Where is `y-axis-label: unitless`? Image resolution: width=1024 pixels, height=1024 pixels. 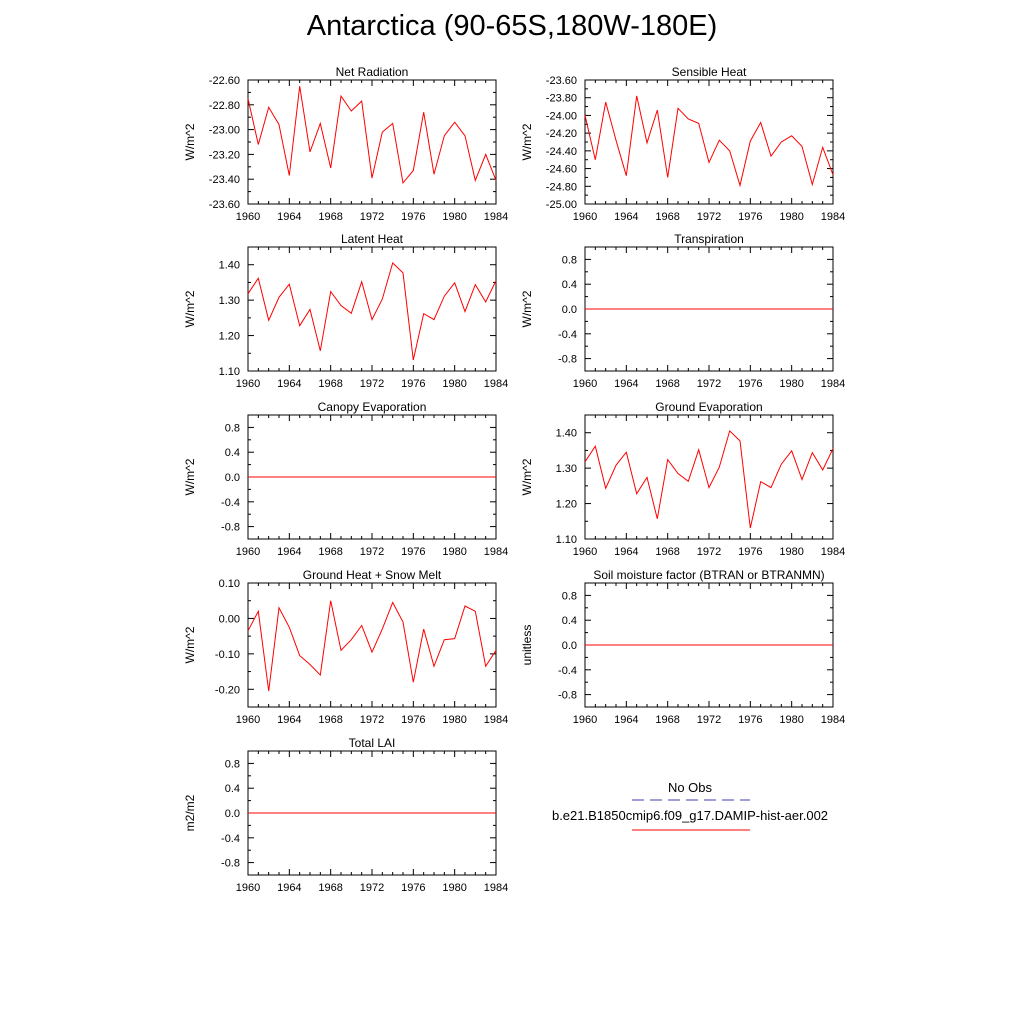
y-axis-label: unitless is located at coordinates (527, 645).